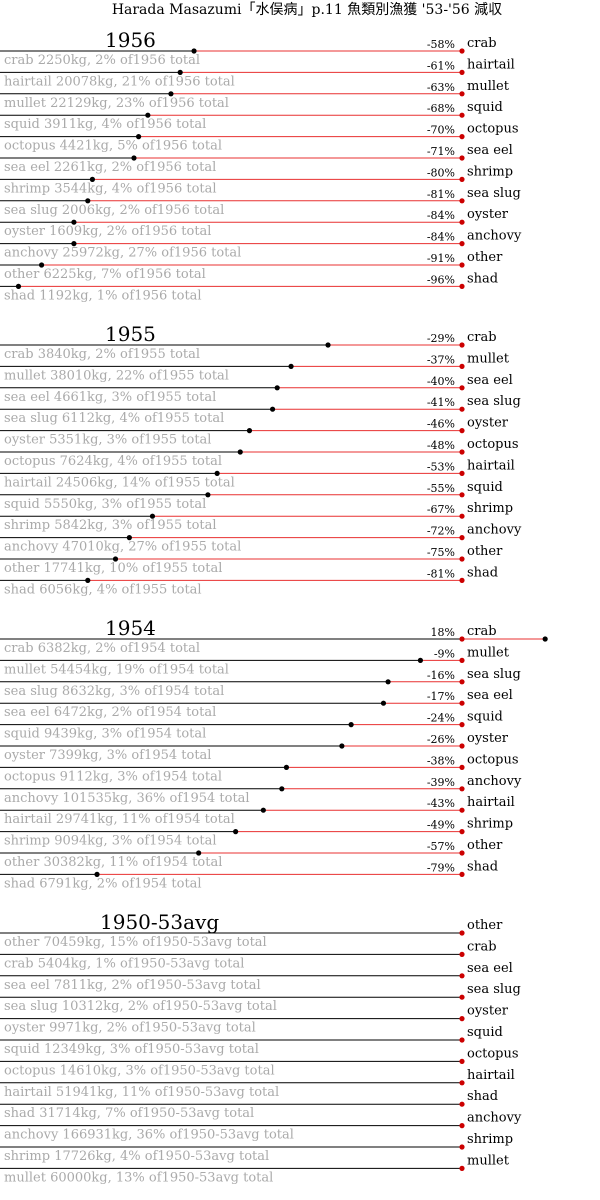  I want to click on row-description: sea eel 7811kg, 2% of1950-53avg total, so click(132, 985).